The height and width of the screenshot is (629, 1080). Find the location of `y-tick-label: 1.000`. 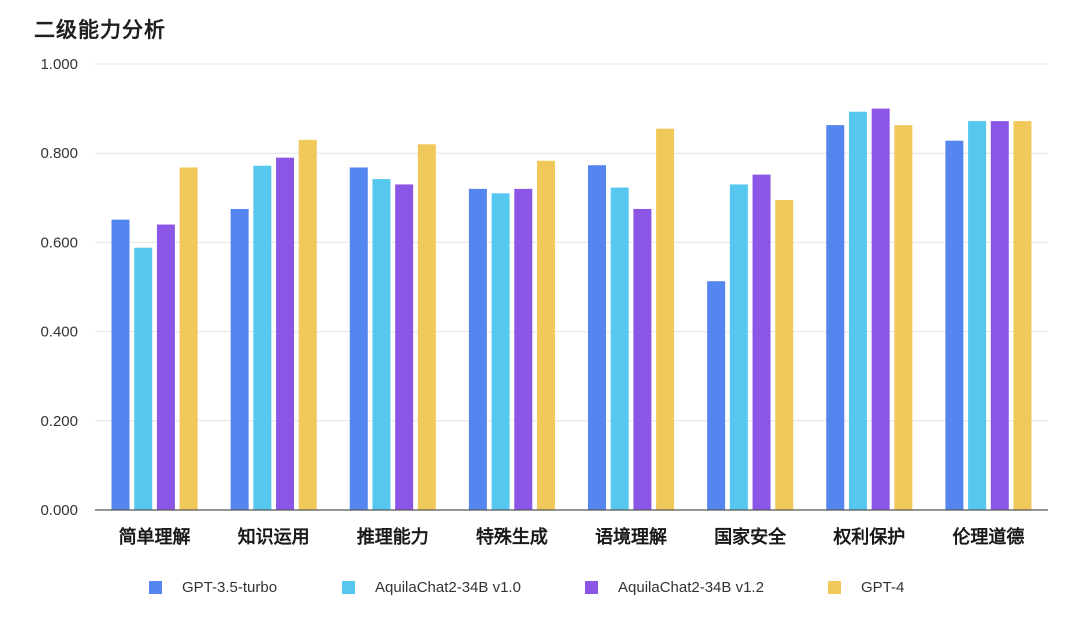

y-tick-label: 1.000 is located at coordinates (59, 64).